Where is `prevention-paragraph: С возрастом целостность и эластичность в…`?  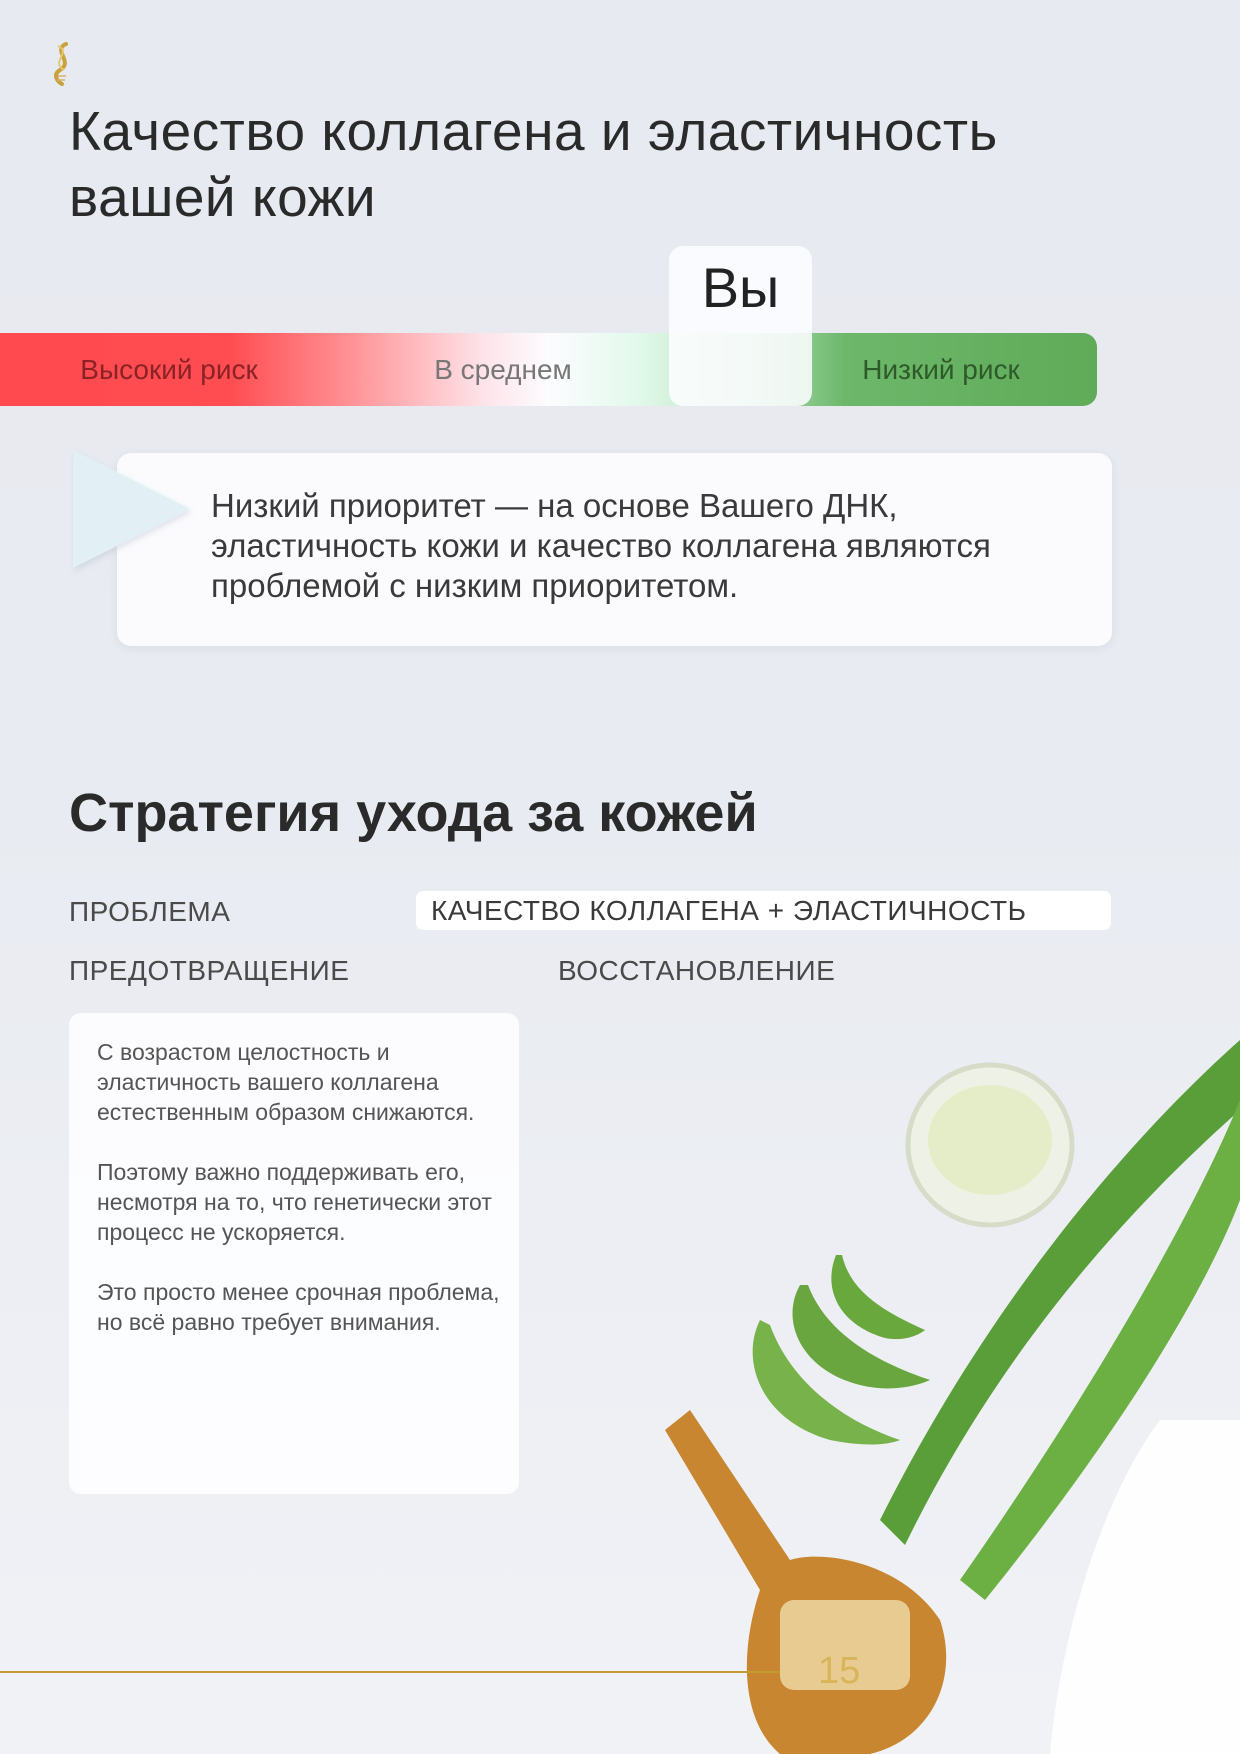 prevention-paragraph: С возрастом целостность и эластичность в… is located at coordinates (286, 1082).